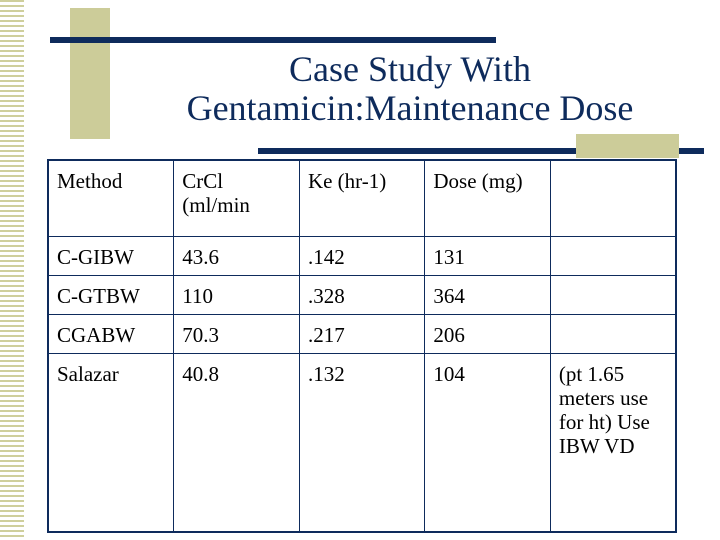 Image resolution: width=720 pixels, height=540 pixels. I want to click on slide-title-line-2: Gentamicin:Maintenance Dose, so click(410, 108).